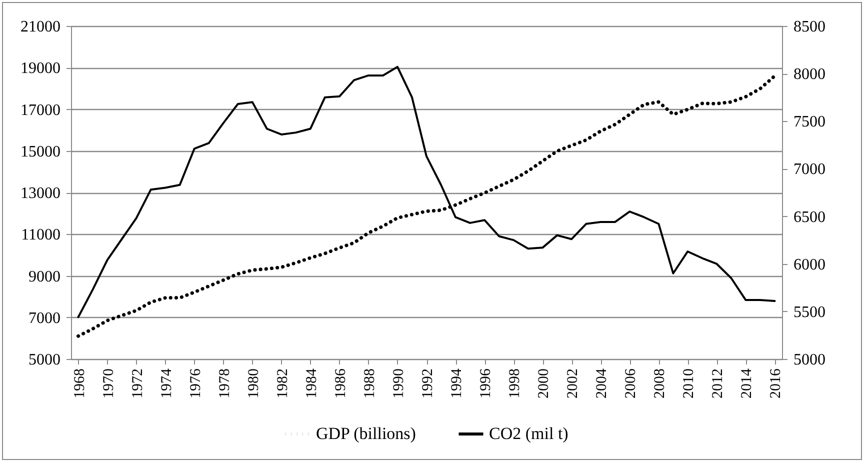 The height and width of the screenshot is (464, 866). What do you see at coordinates (631, 383) in the screenshot?
I see `x-tick-label: 2006` at bounding box center [631, 383].